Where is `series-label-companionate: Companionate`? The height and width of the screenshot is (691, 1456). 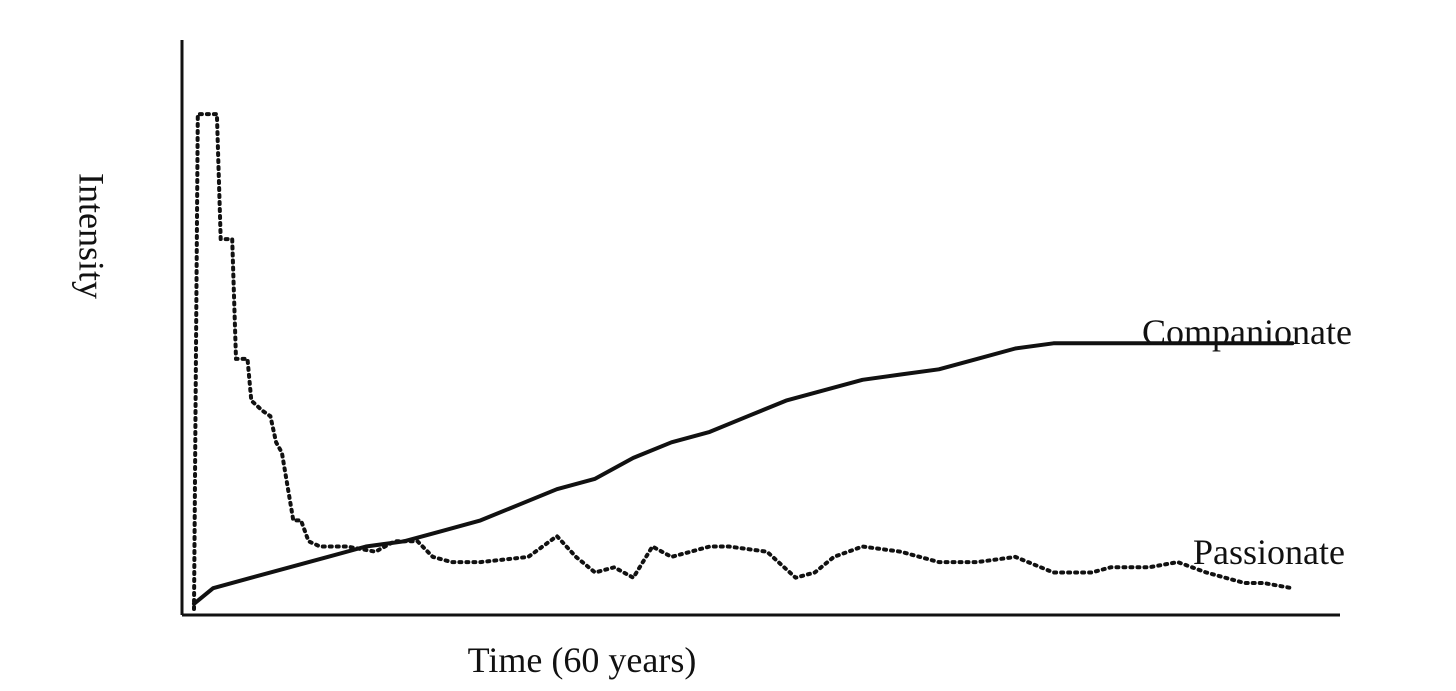 series-label-companionate: Companionate is located at coordinates (1247, 332).